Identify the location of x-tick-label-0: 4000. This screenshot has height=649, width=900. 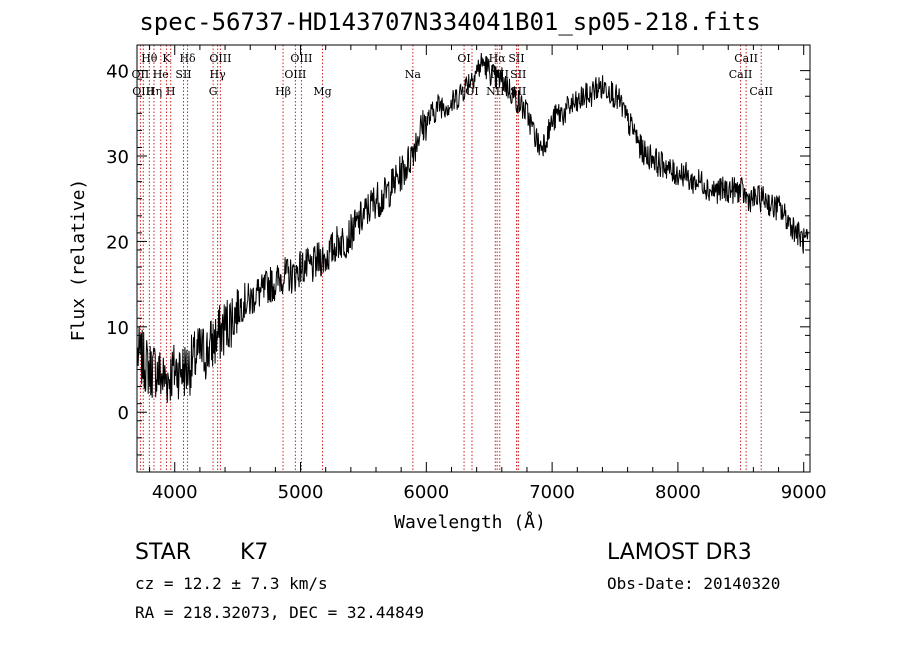
(175, 492).